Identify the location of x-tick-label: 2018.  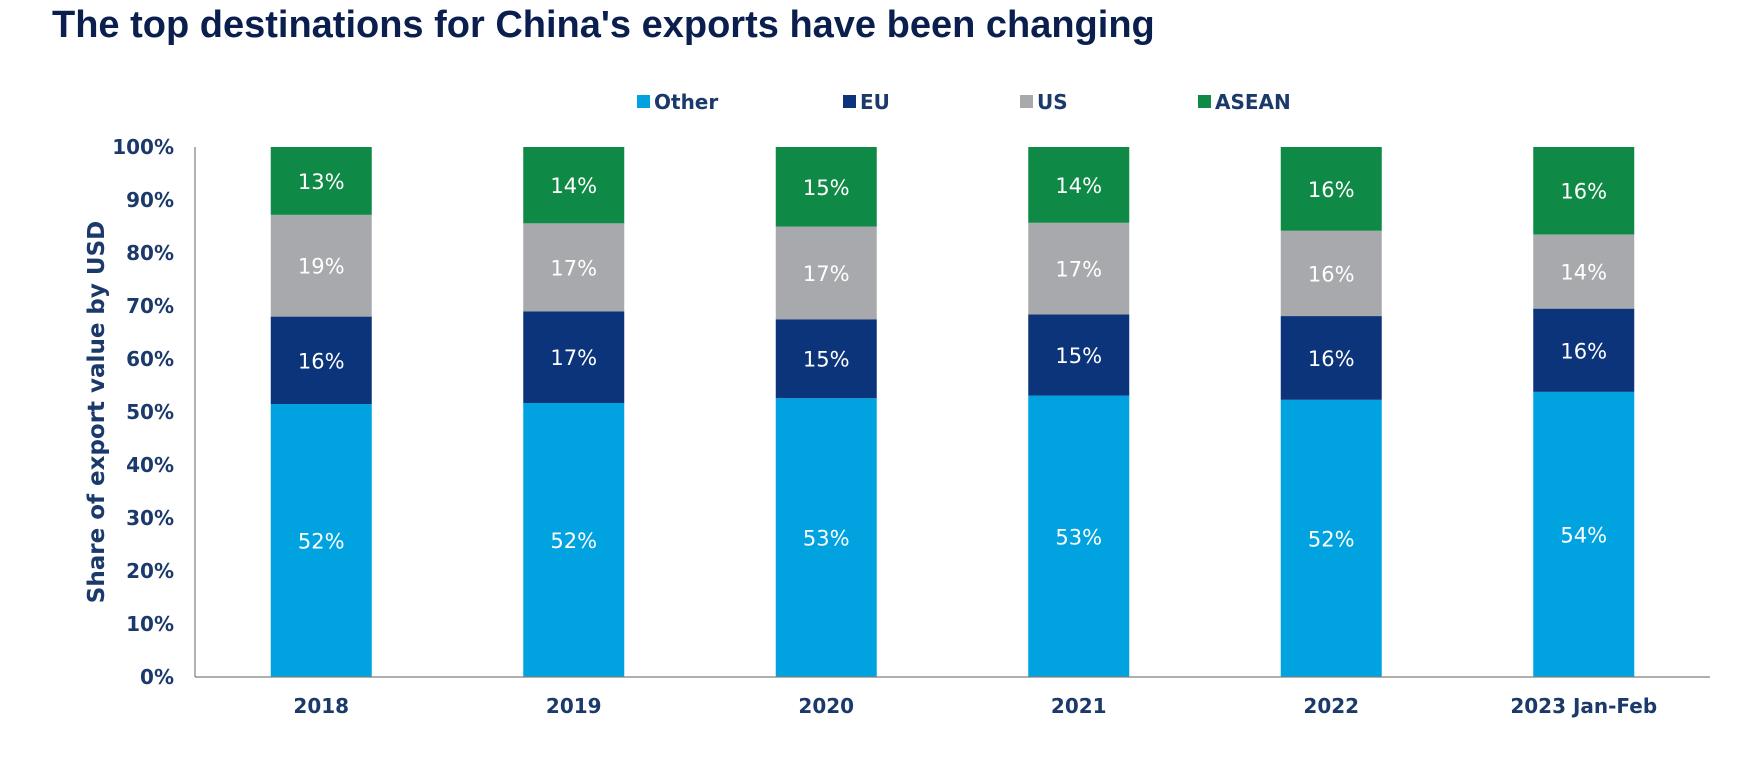
(321, 706).